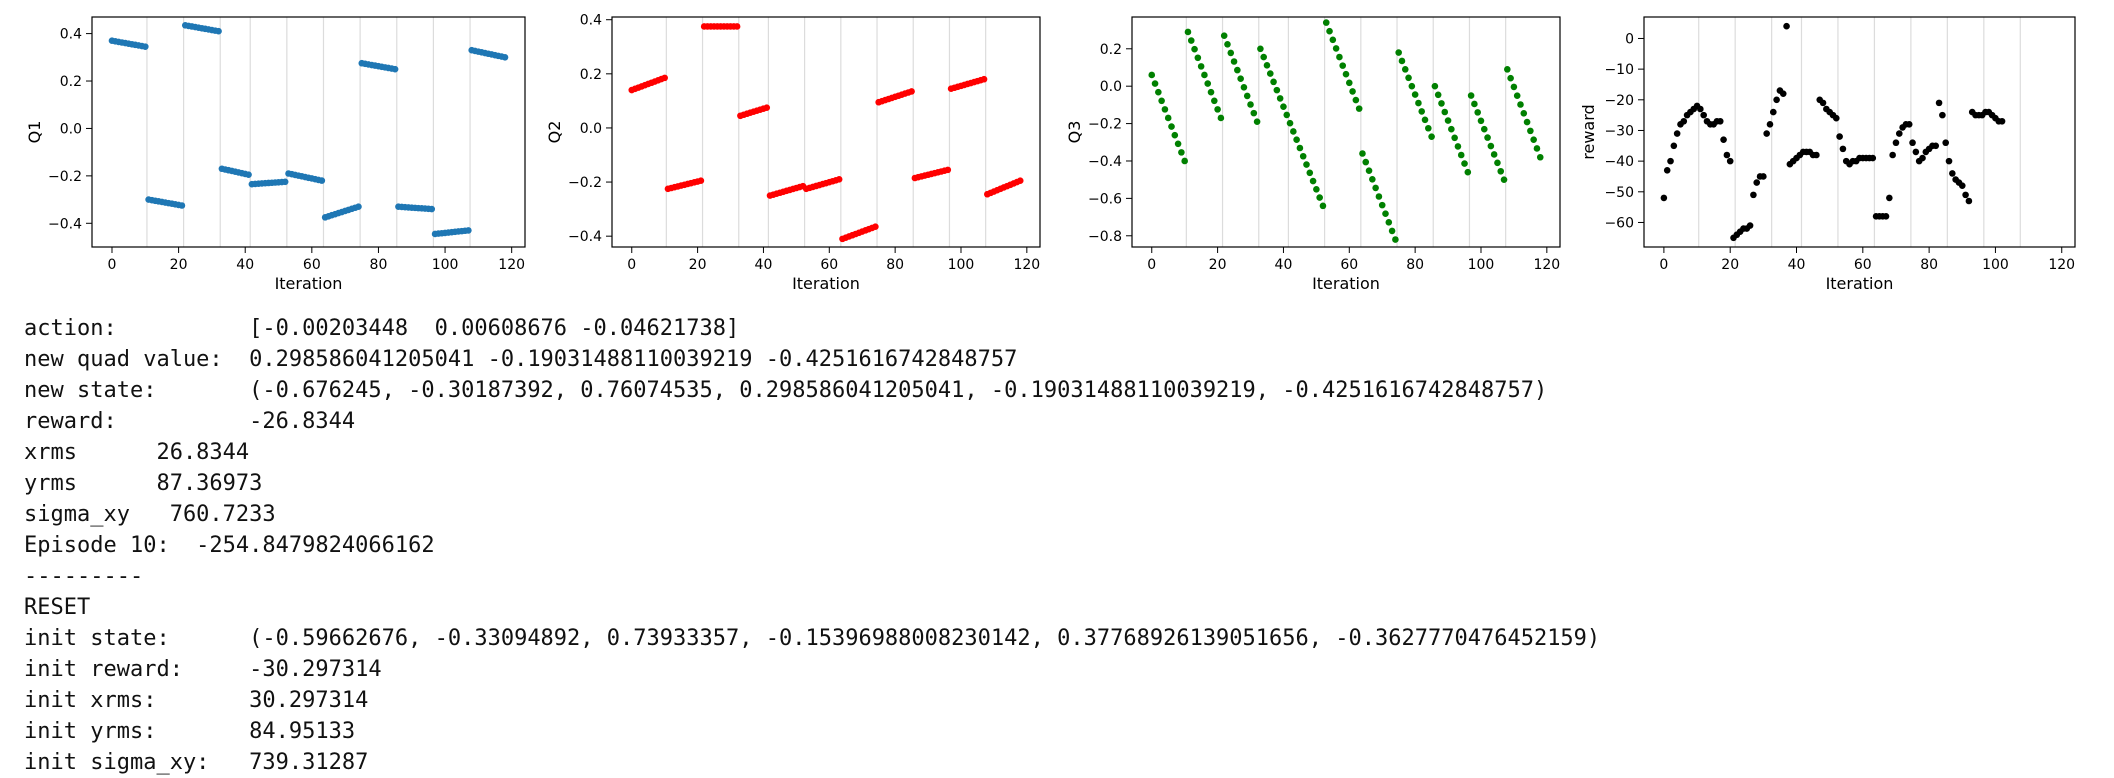 The height and width of the screenshot is (778, 2114). Describe the element at coordinates (143, 483) in the screenshot. I see `console-line: yrms 87.36973` at that location.